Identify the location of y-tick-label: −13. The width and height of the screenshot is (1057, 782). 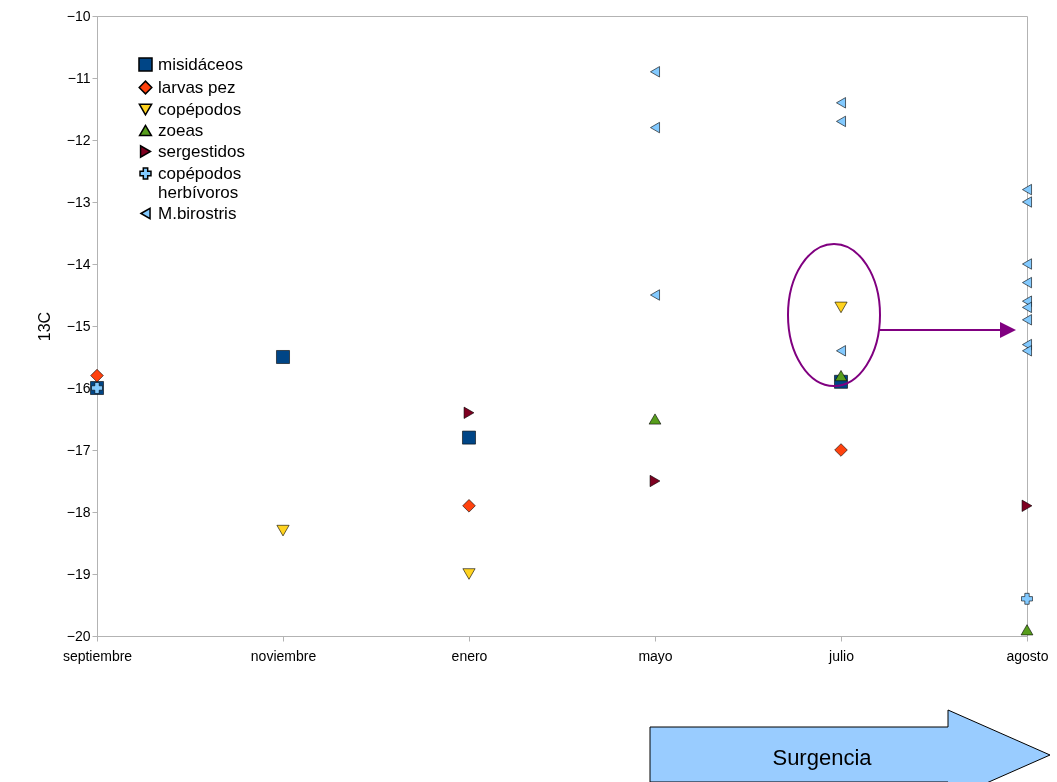
(78, 201).